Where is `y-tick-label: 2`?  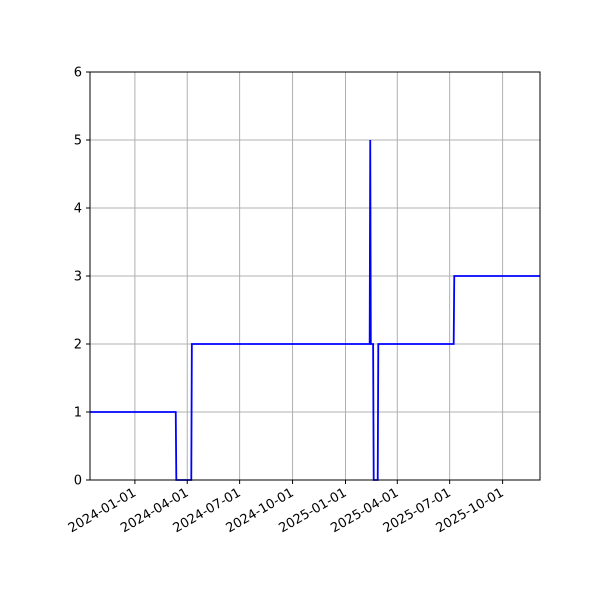
y-tick-label: 2 is located at coordinates (78, 345).